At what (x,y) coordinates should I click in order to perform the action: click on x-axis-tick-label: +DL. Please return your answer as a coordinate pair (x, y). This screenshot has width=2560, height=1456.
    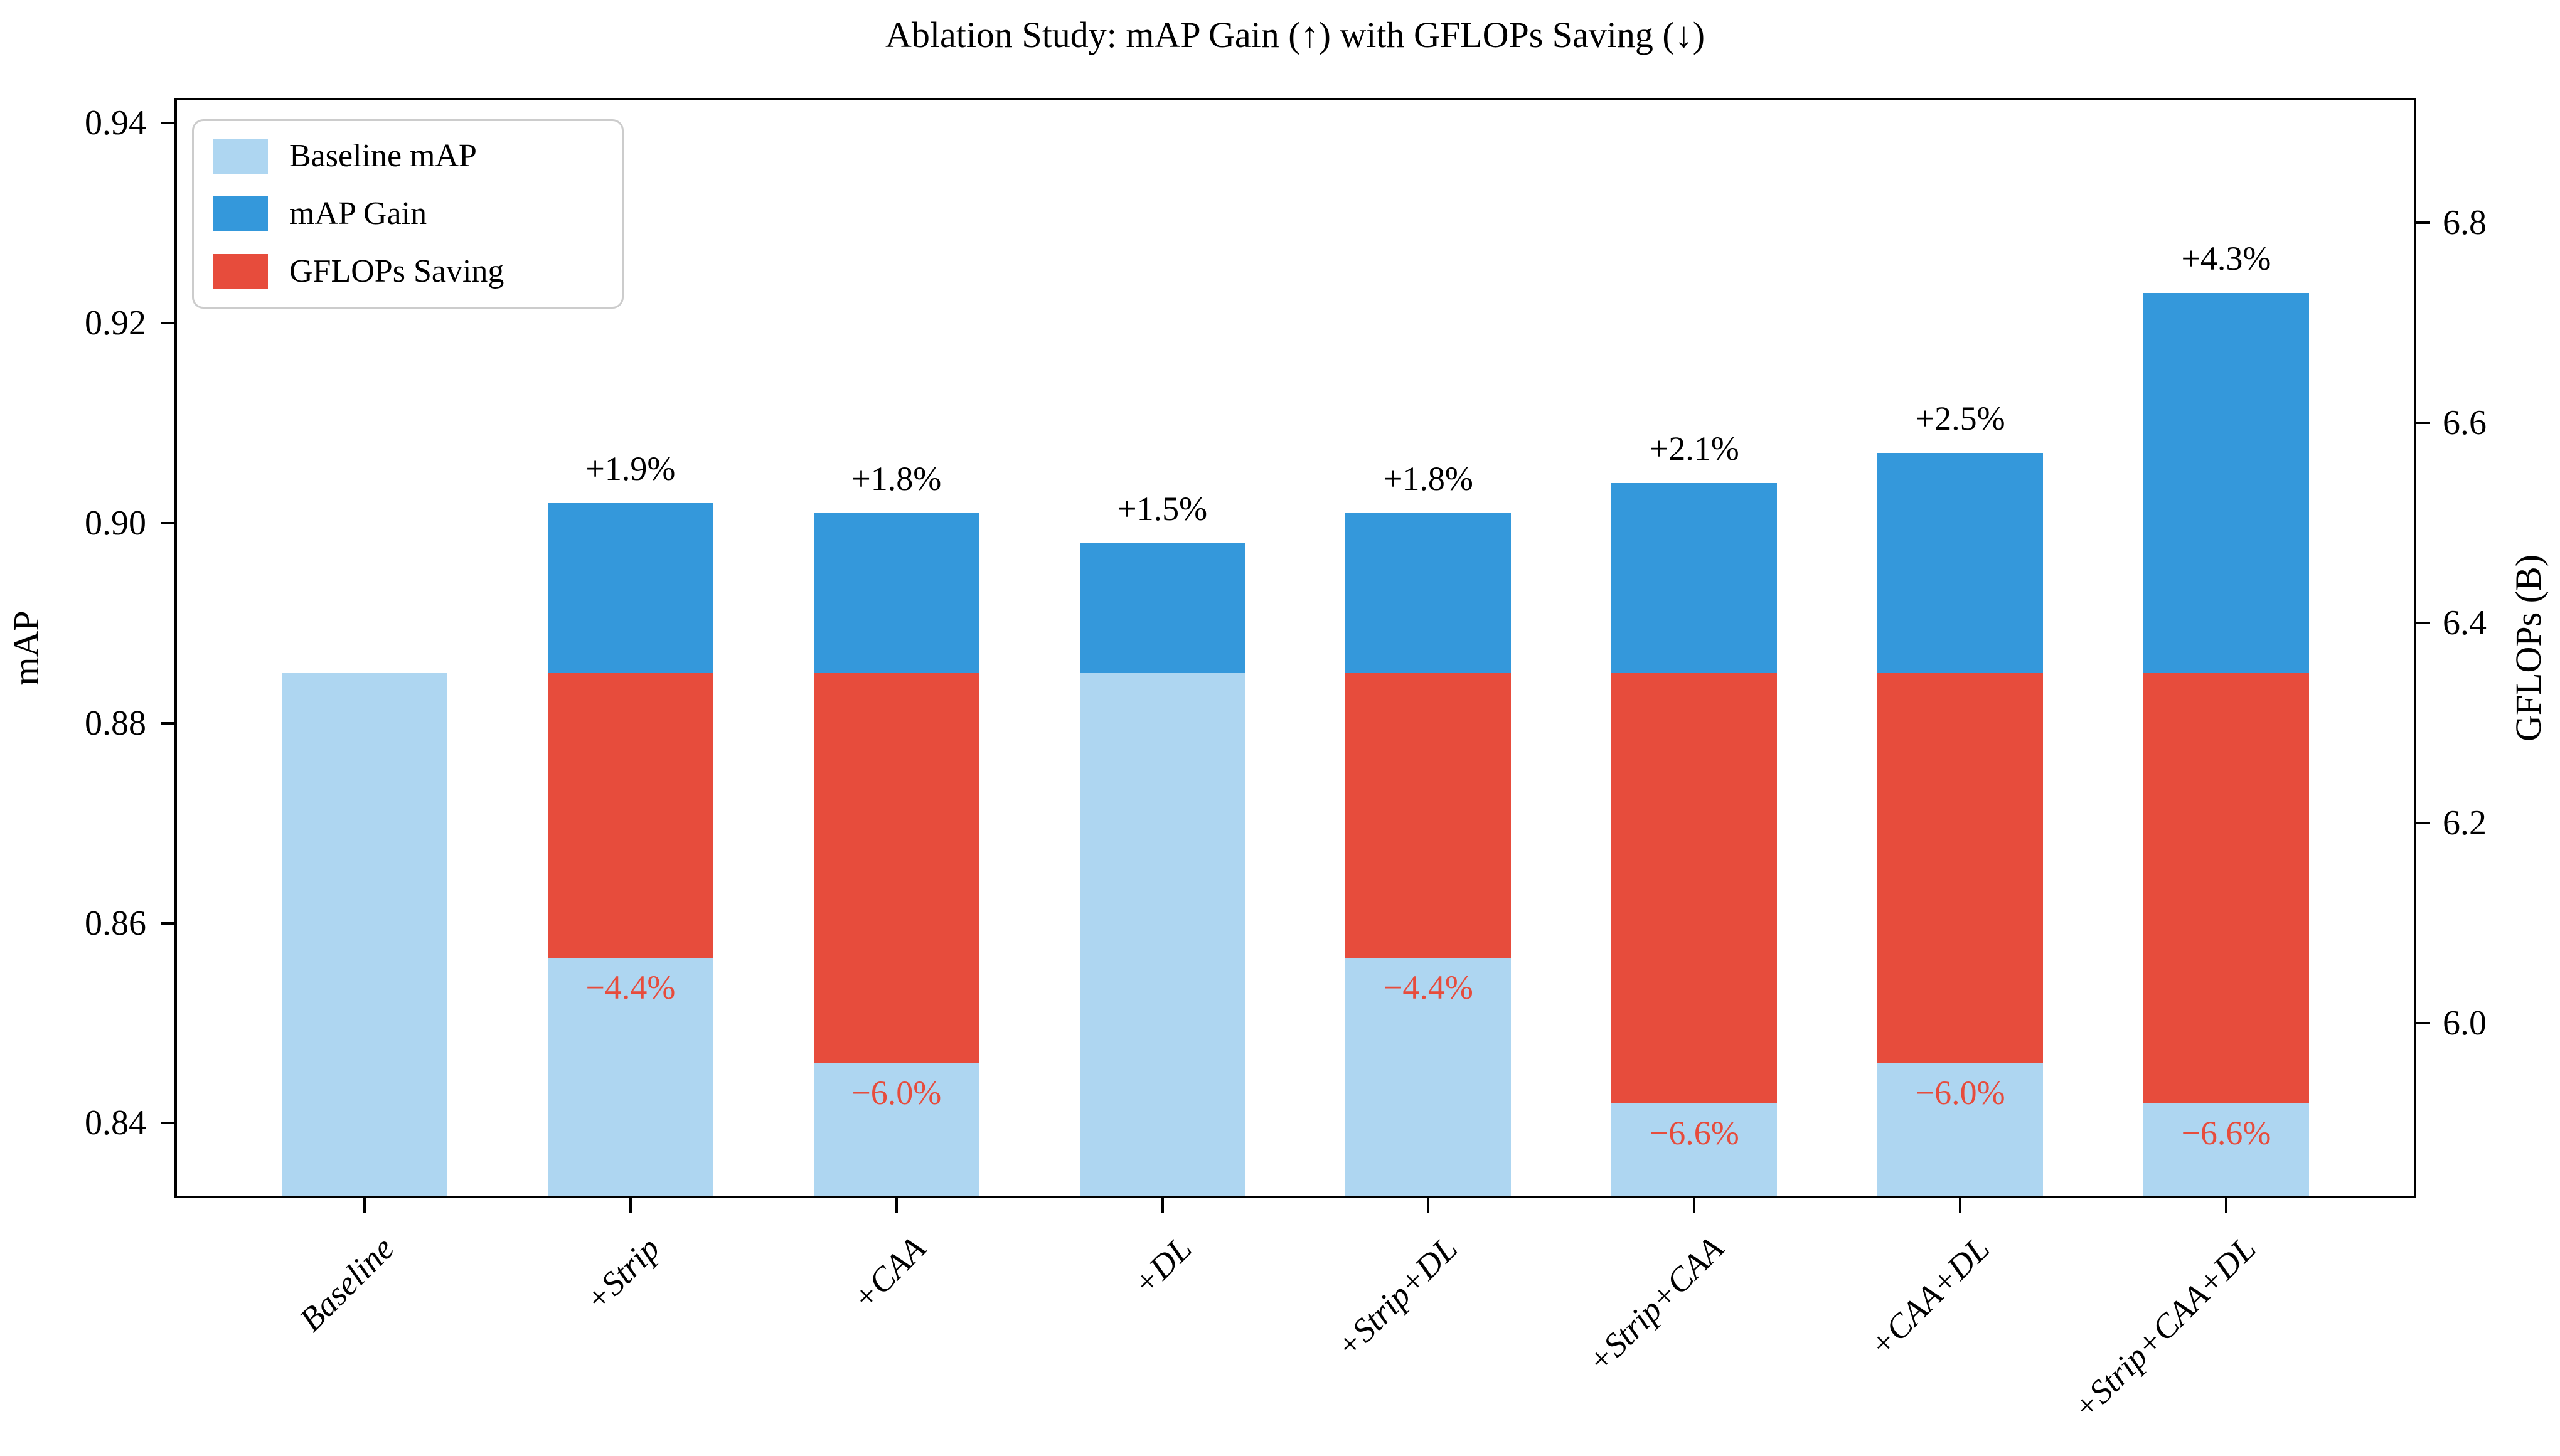
    Looking at the image, I should click on (1162, 1266).